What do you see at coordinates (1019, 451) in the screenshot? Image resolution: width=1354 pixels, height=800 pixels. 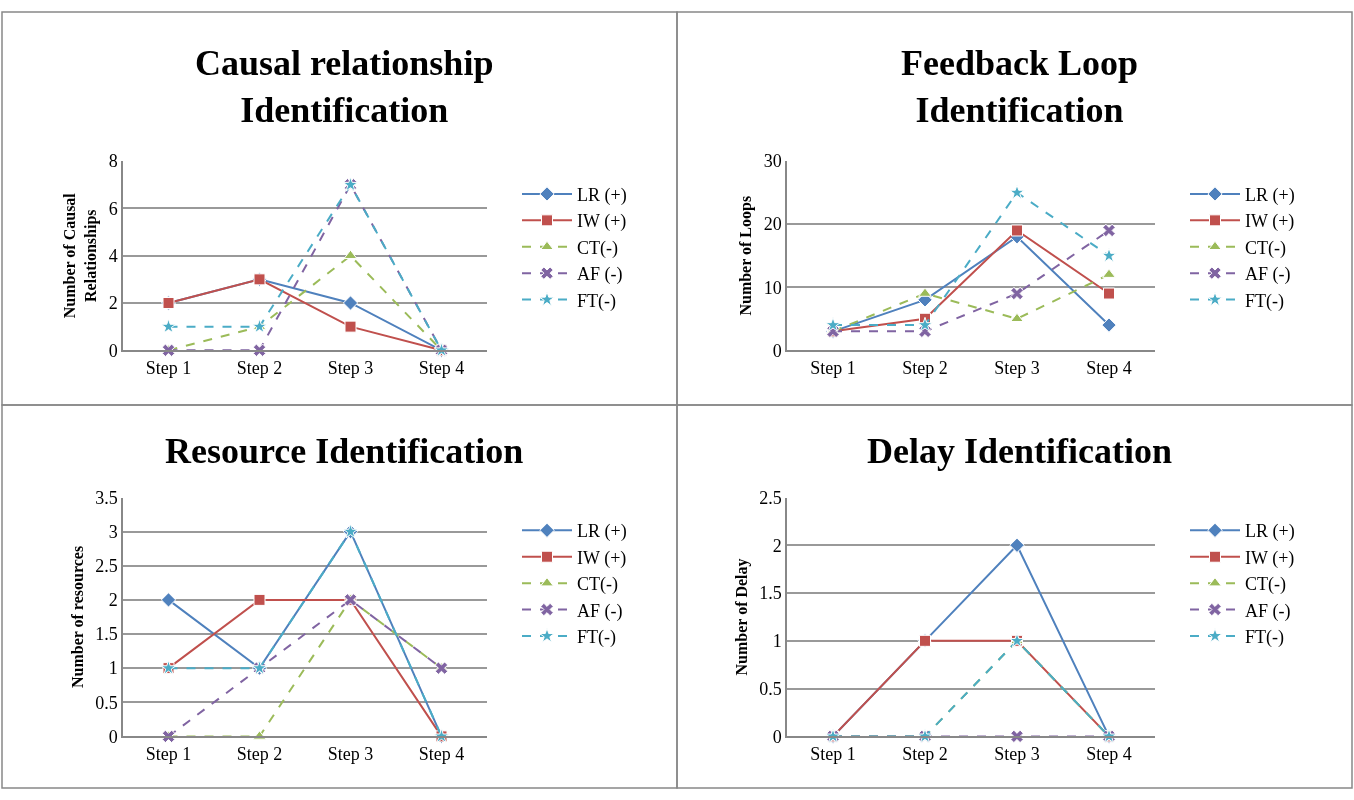 I see `chart-title: Delay Identification` at bounding box center [1019, 451].